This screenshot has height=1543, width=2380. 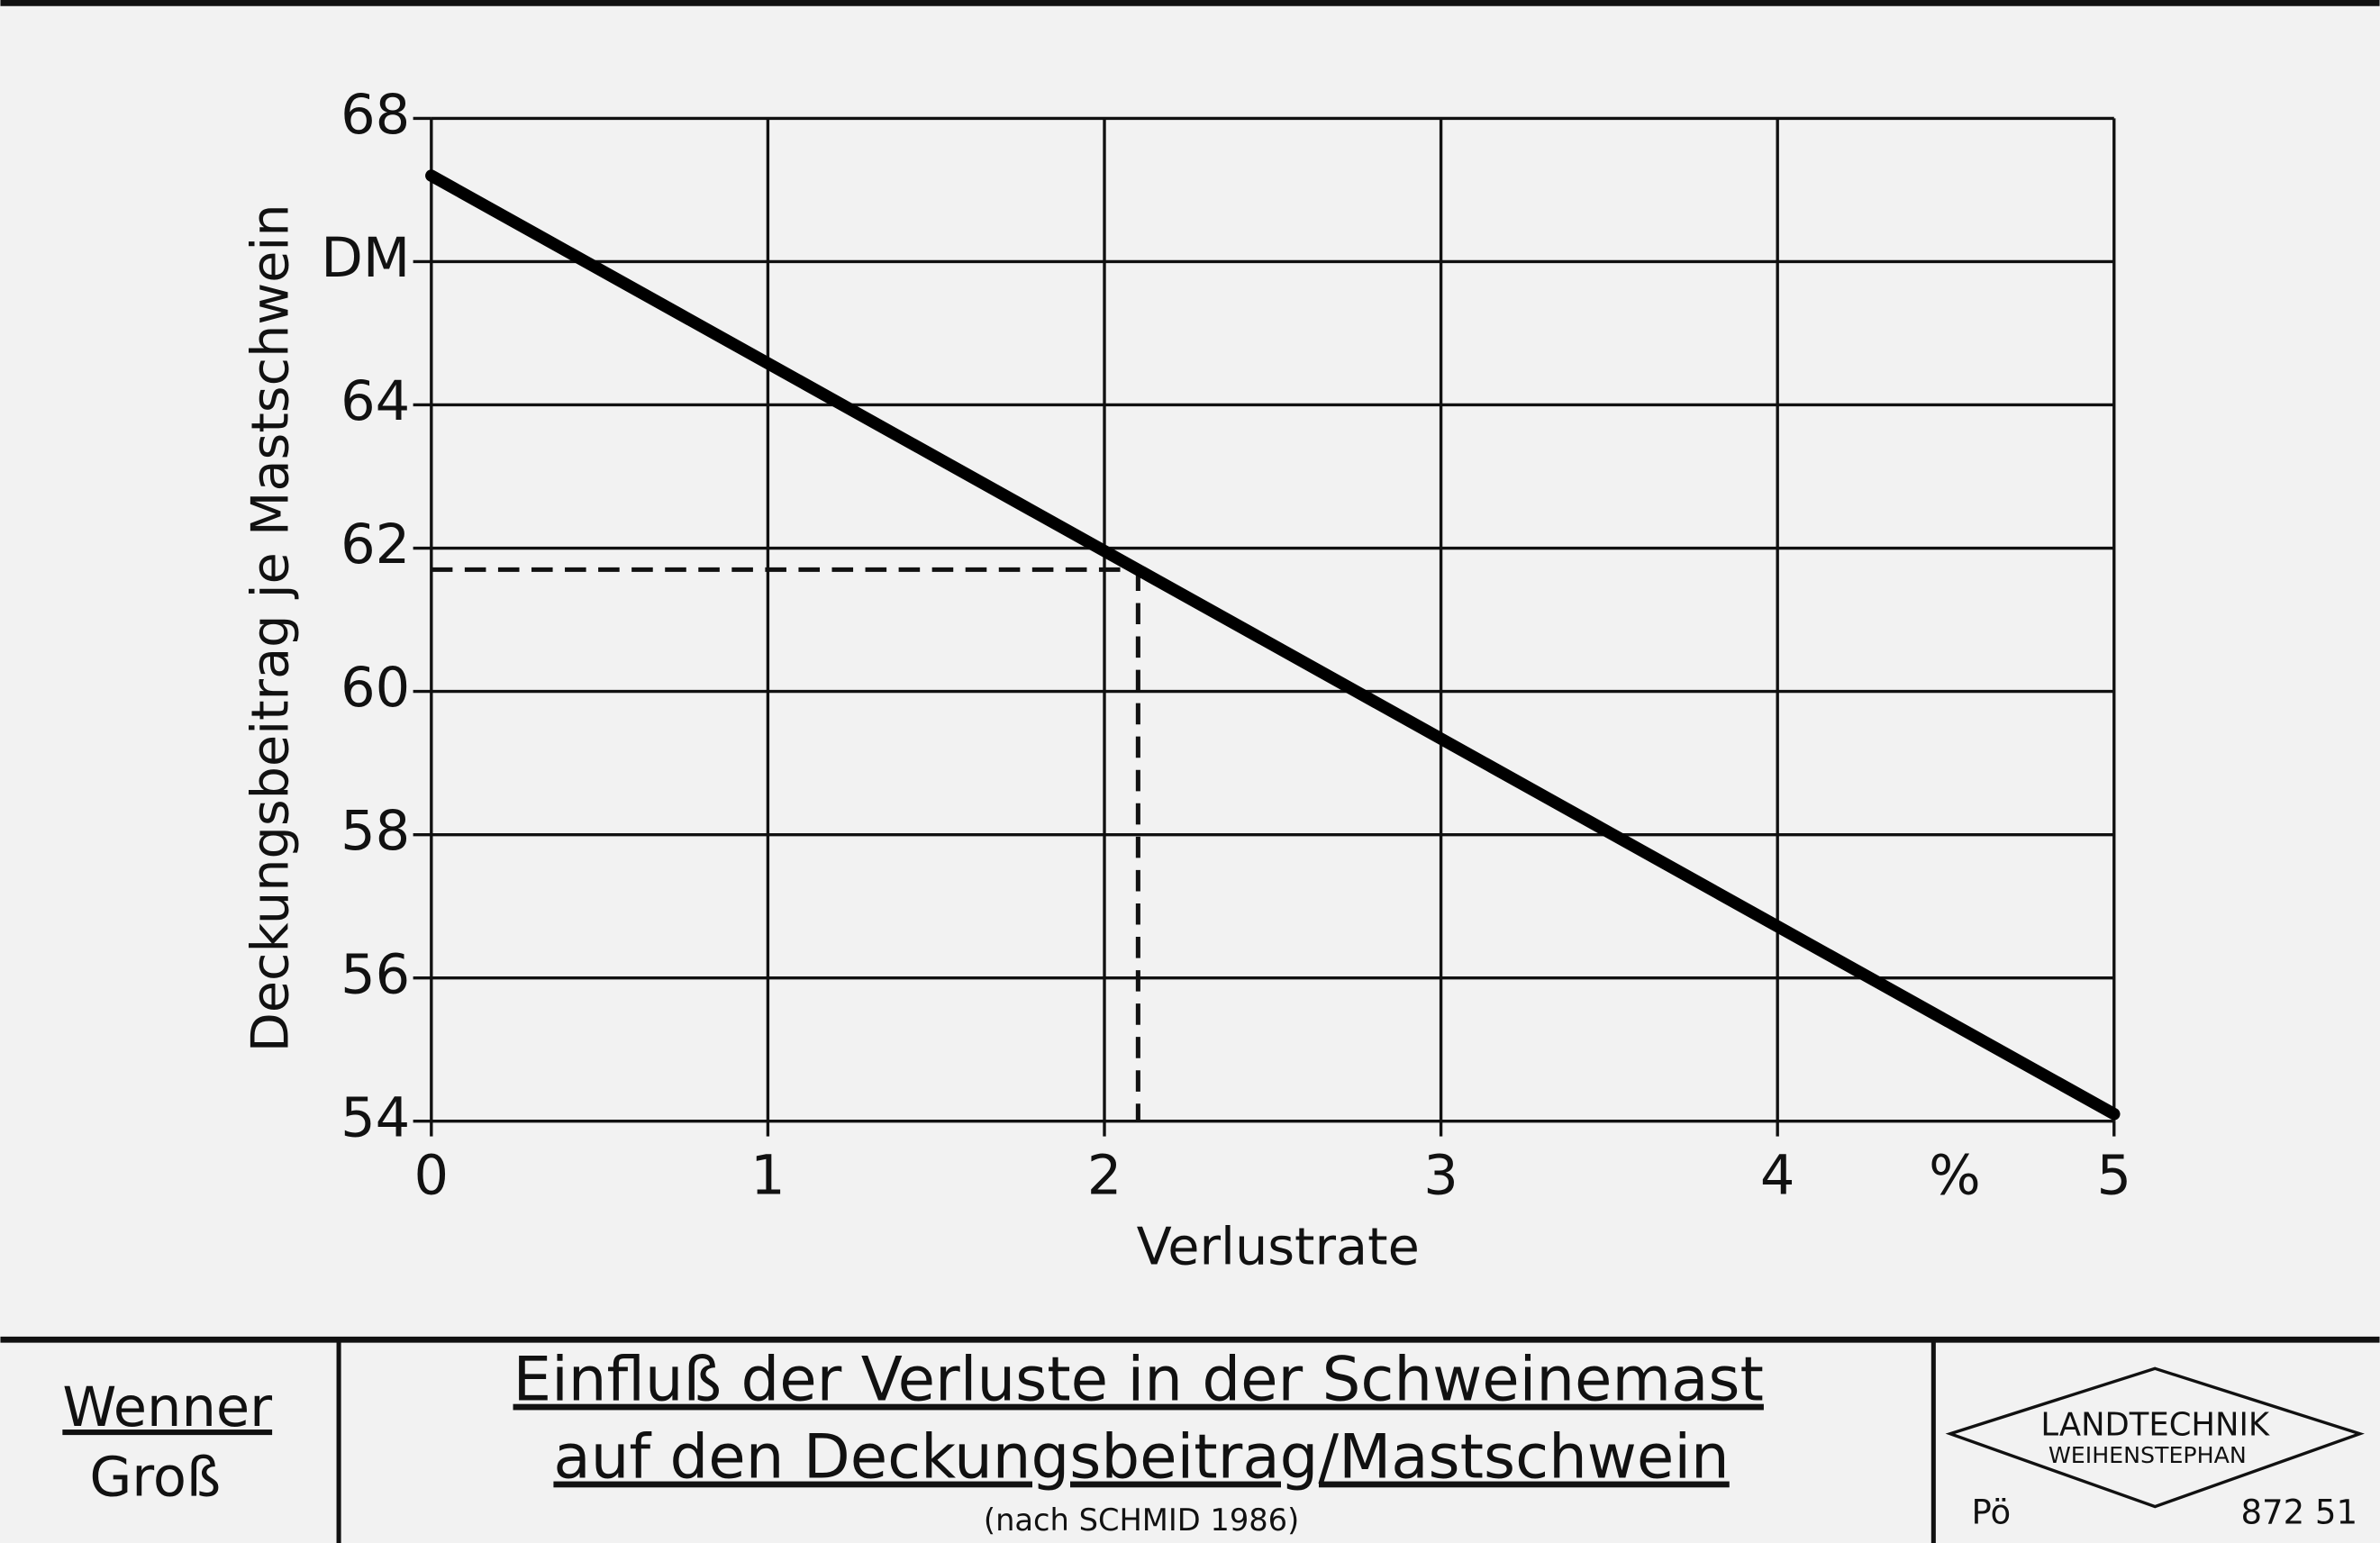 I want to click on logo-text: WEIHENSTEPHAN, so click(x=2147, y=1455).